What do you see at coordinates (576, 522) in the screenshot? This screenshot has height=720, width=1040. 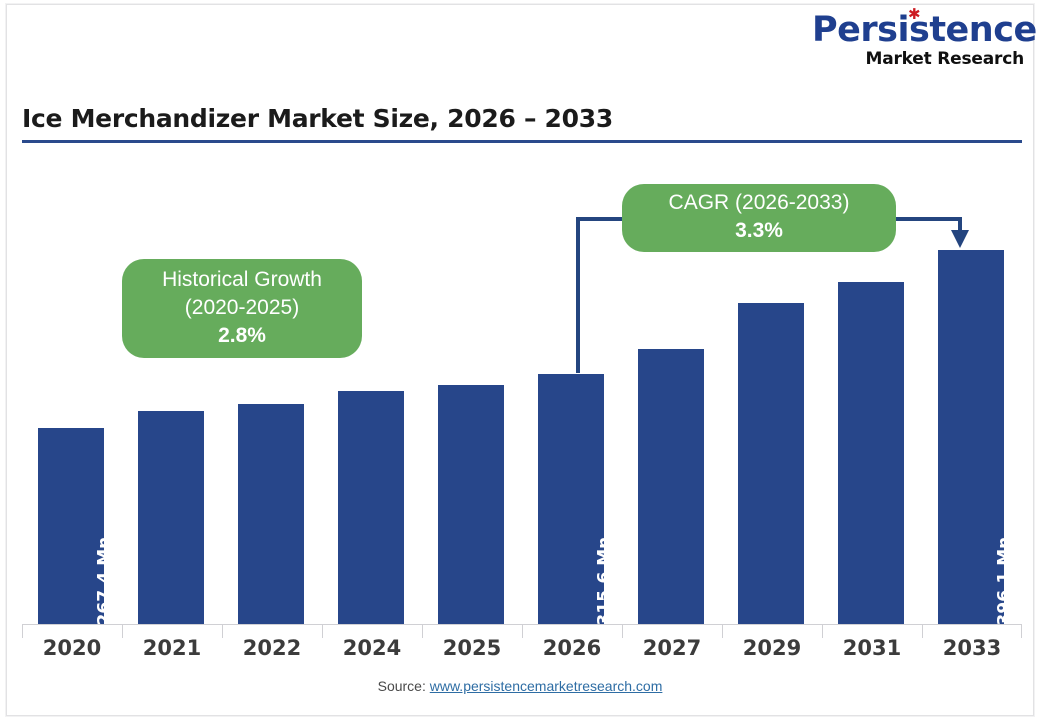 I see `bar-2026: US$ 315.6 Mn` at bounding box center [576, 522].